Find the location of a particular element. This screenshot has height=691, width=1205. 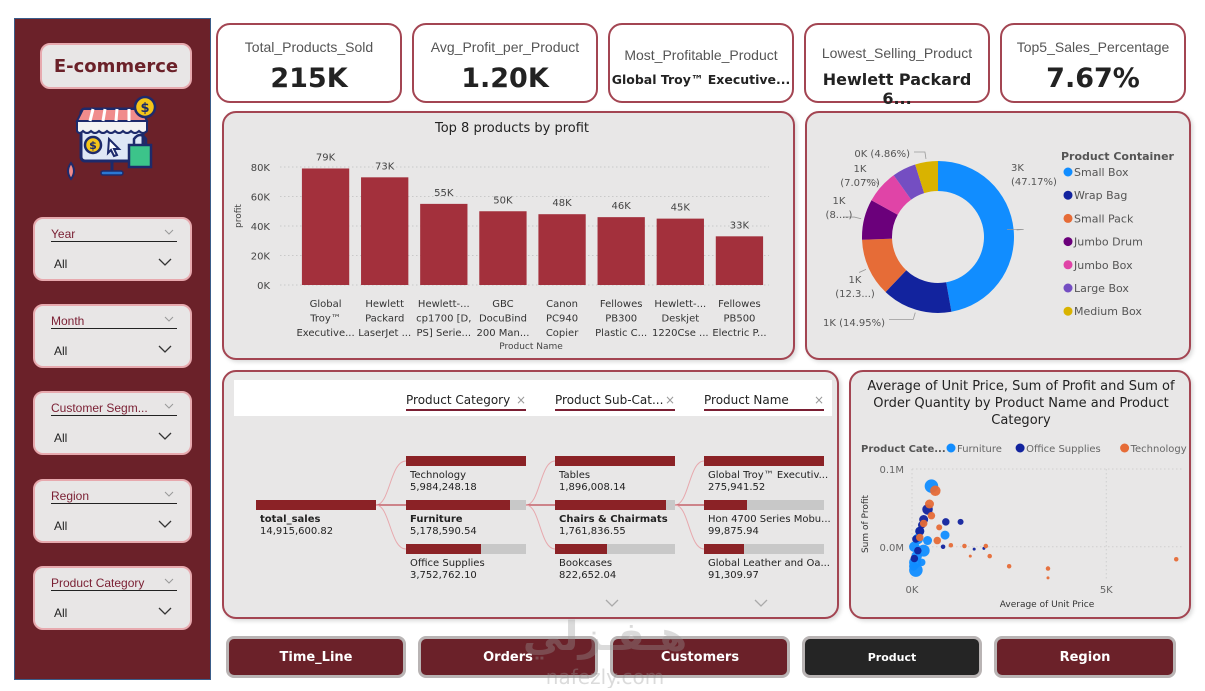

node-label: Office Supplies is located at coordinates (447, 563).